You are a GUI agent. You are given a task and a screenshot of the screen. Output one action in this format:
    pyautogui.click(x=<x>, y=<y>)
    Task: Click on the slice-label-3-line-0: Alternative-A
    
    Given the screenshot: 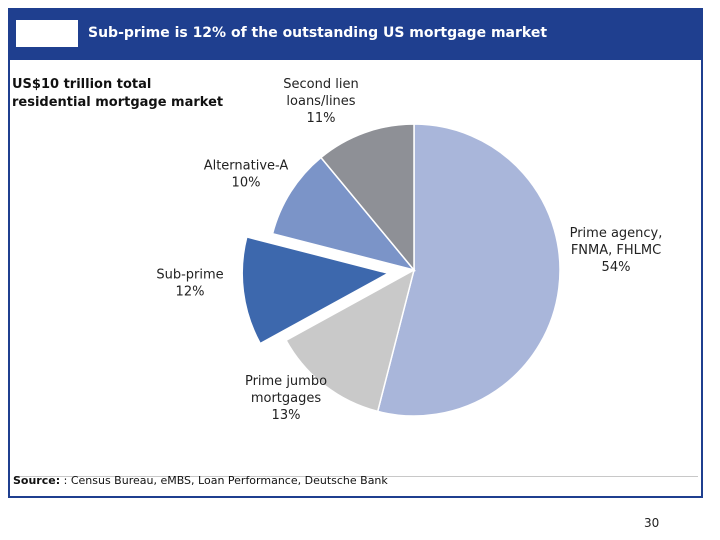 What is the action you would take?
    pyautogui.click(x=246, y=166)
    